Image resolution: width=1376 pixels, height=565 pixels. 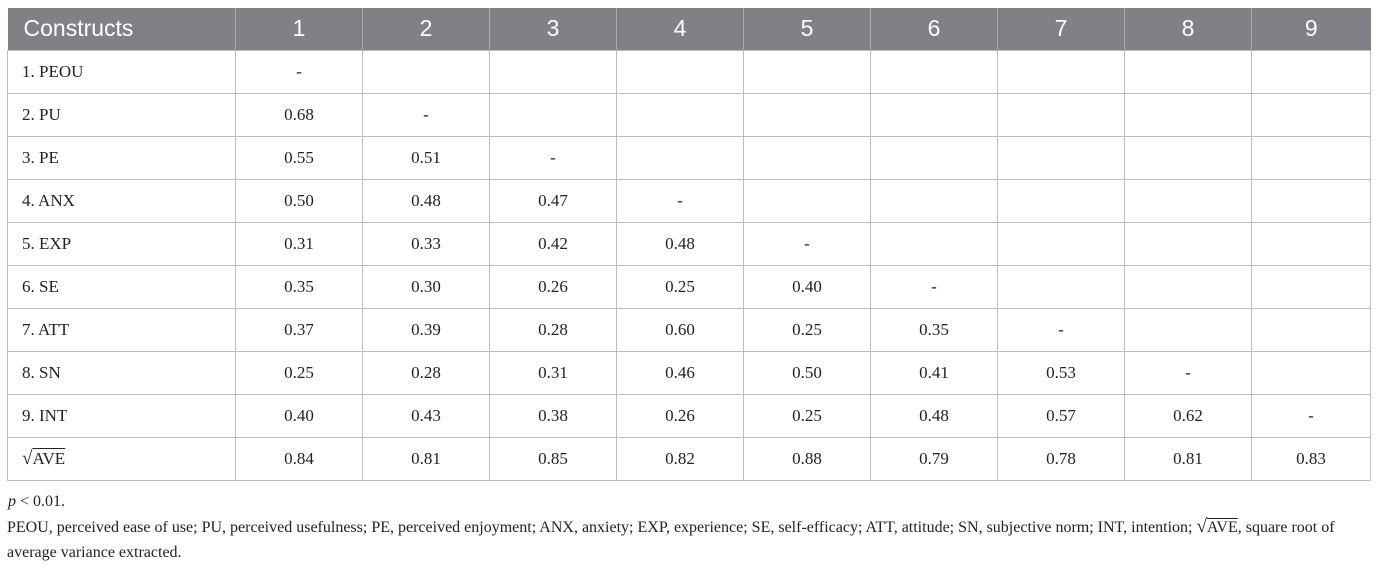 I want to click on table-cell: 0.28, so click(x=426, y=372).